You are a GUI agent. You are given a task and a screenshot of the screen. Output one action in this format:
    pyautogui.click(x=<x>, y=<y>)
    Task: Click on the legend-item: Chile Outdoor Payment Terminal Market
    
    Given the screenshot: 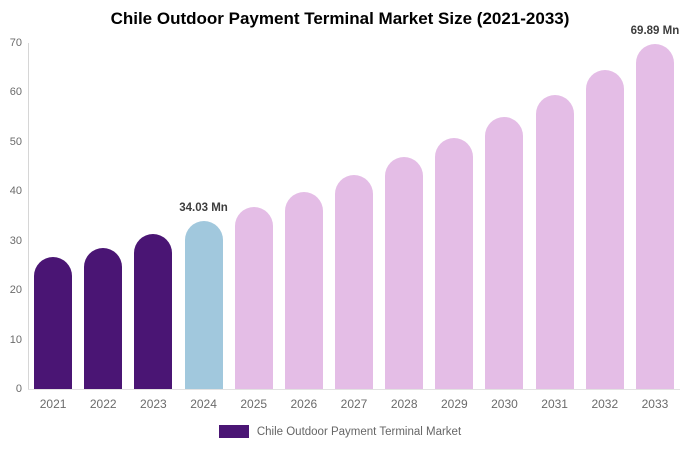 What is the action you would take?
    pyautogui.click(x=340, y=431)
    